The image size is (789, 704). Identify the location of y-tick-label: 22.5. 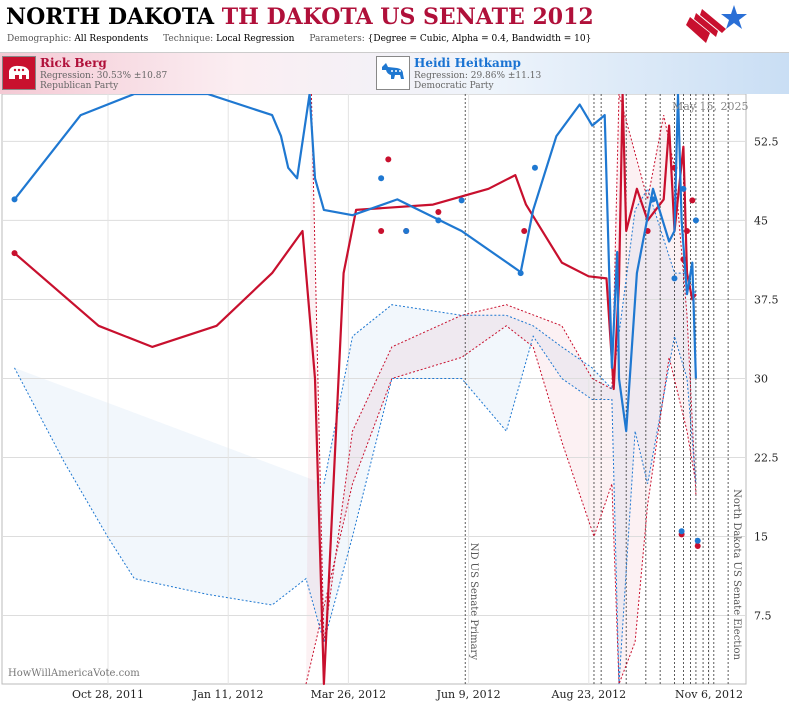
(766, 457).